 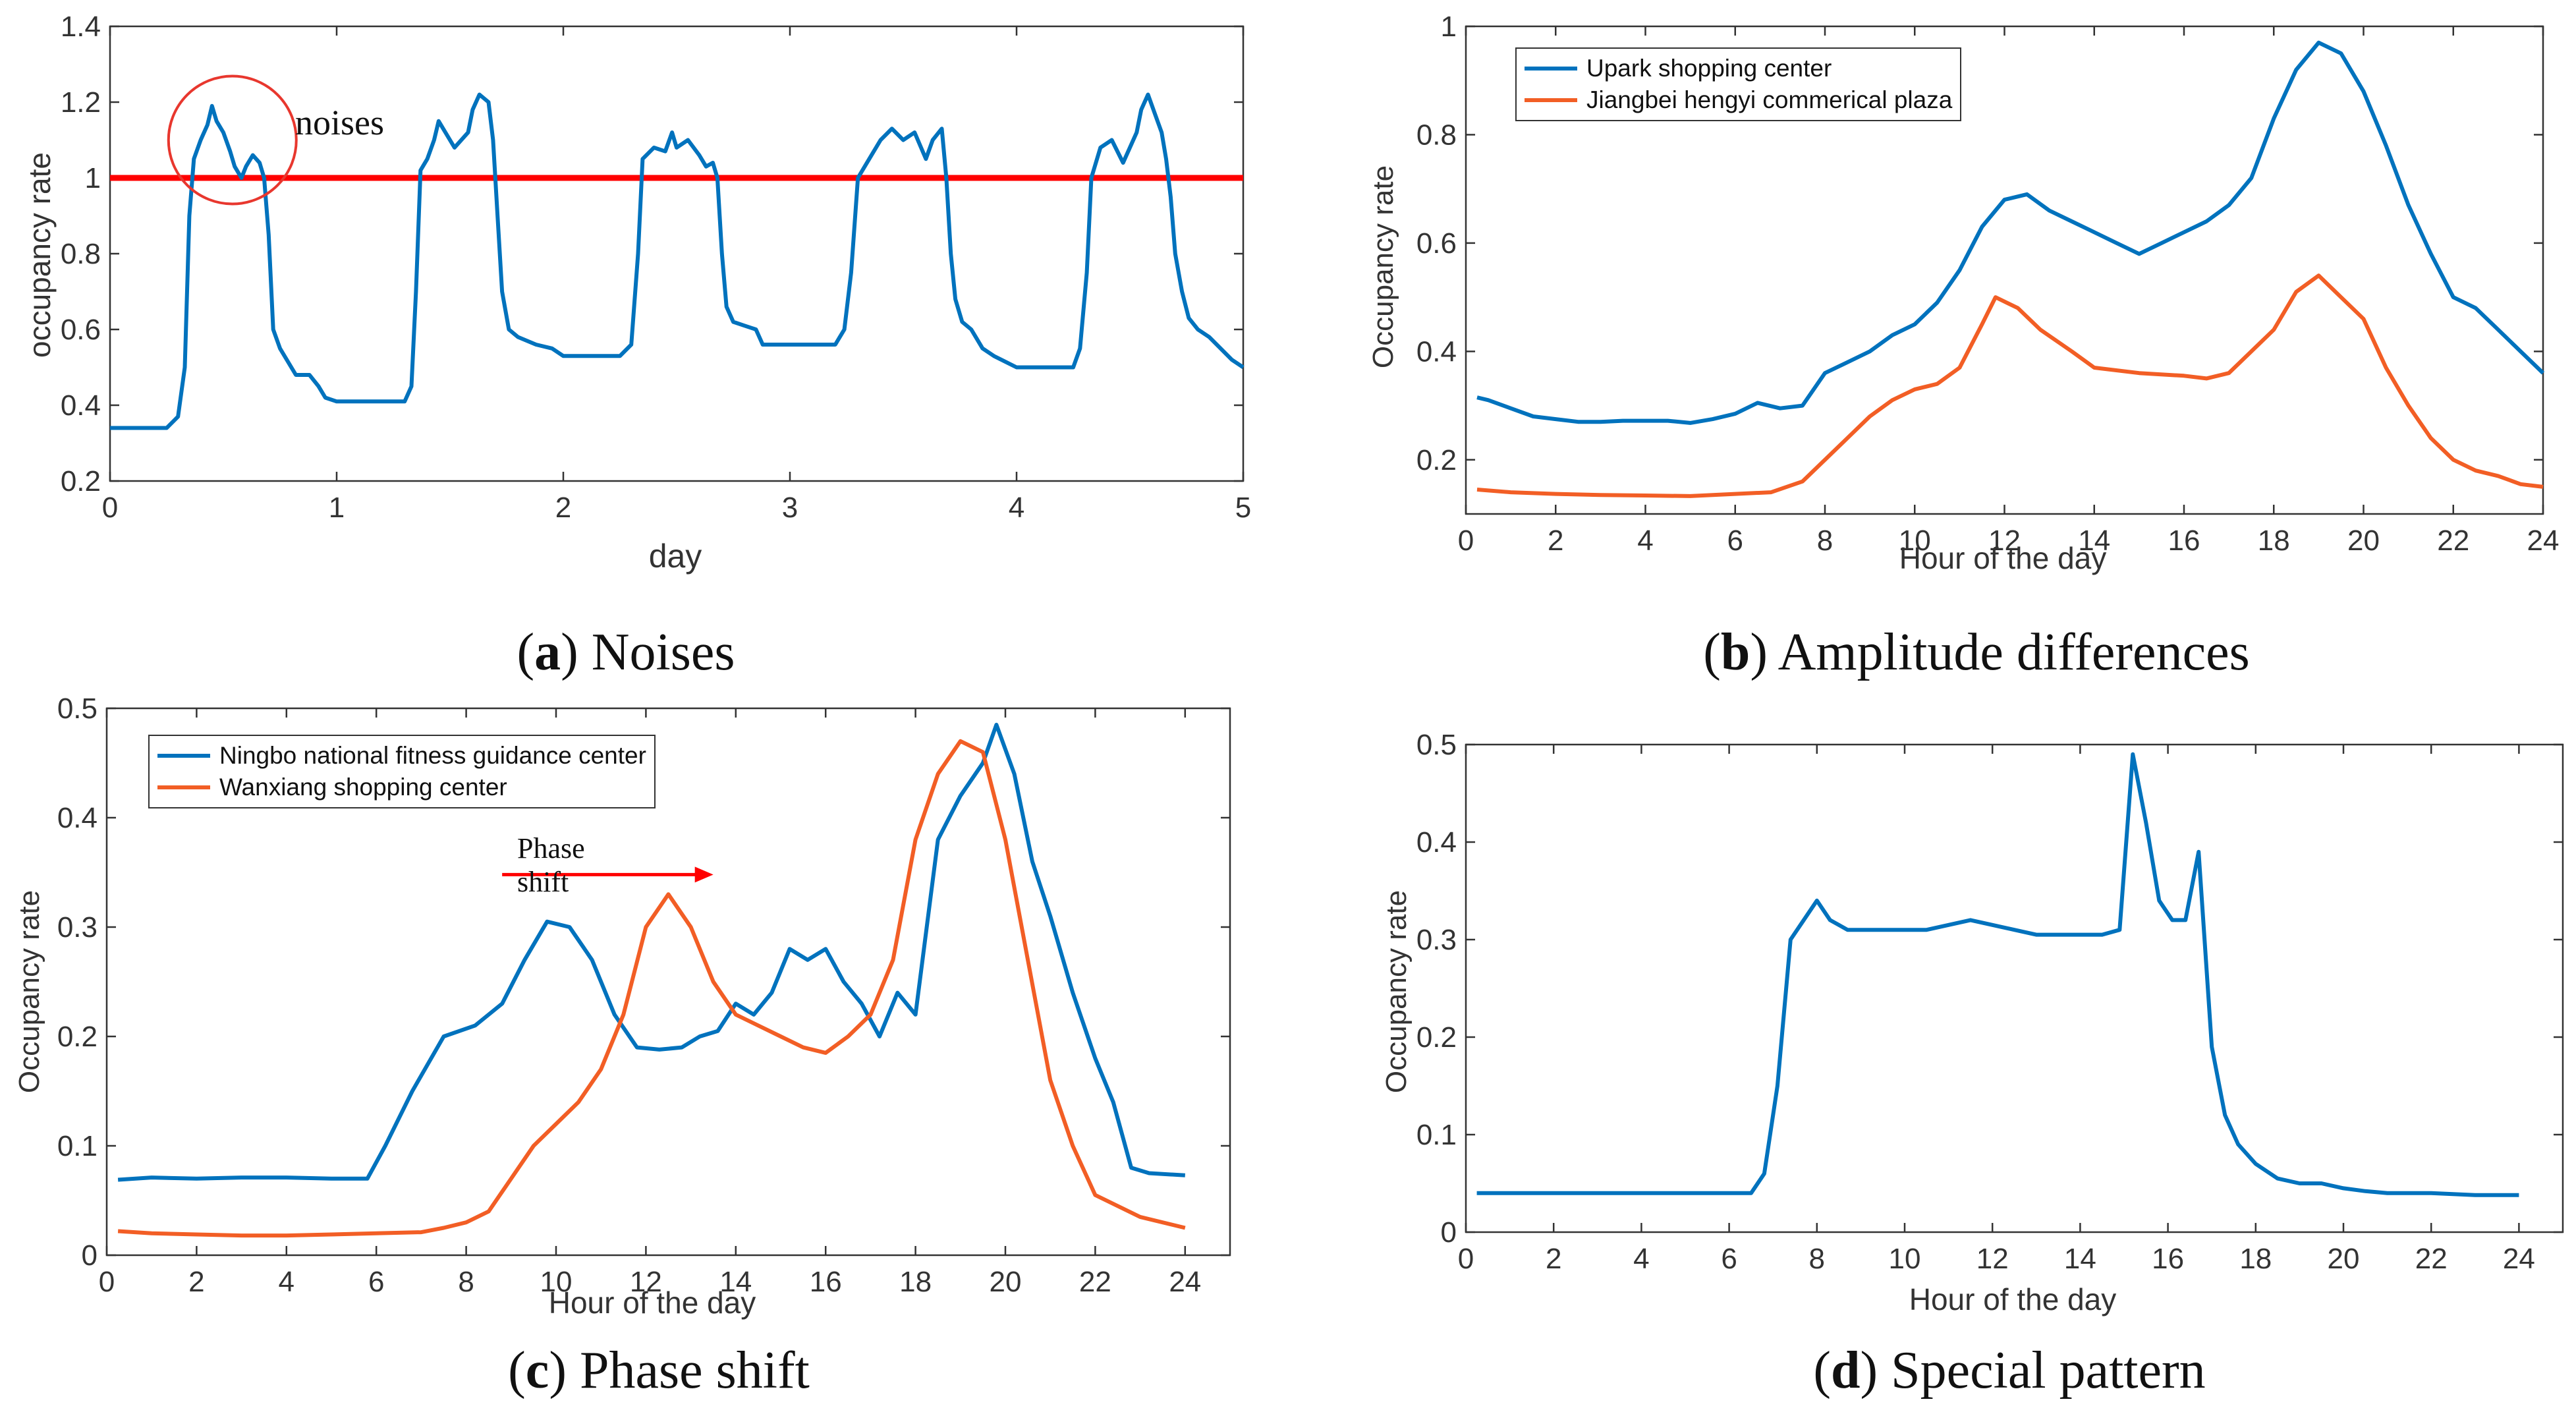 I want to click on y-tick-label: 0.8, so click(x=1436, y=135).